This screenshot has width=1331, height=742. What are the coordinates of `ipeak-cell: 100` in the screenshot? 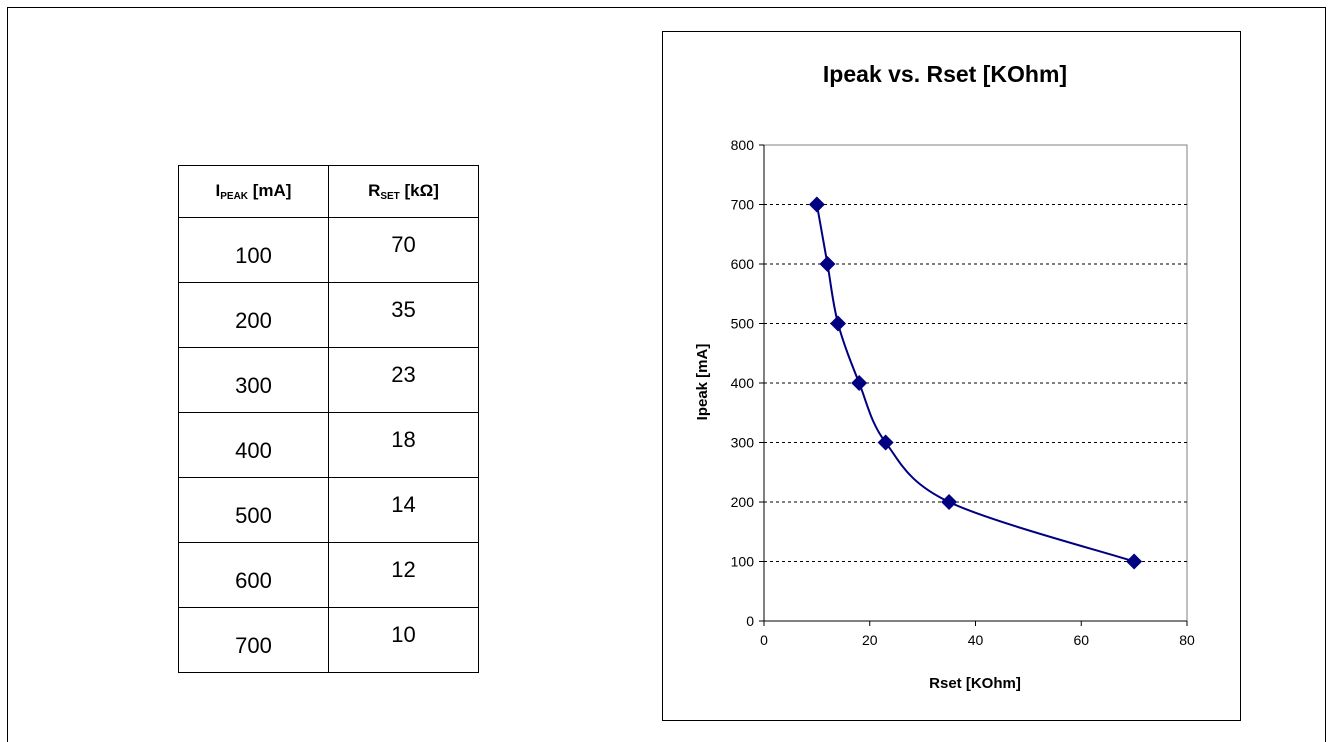 It's located at (253, 250).